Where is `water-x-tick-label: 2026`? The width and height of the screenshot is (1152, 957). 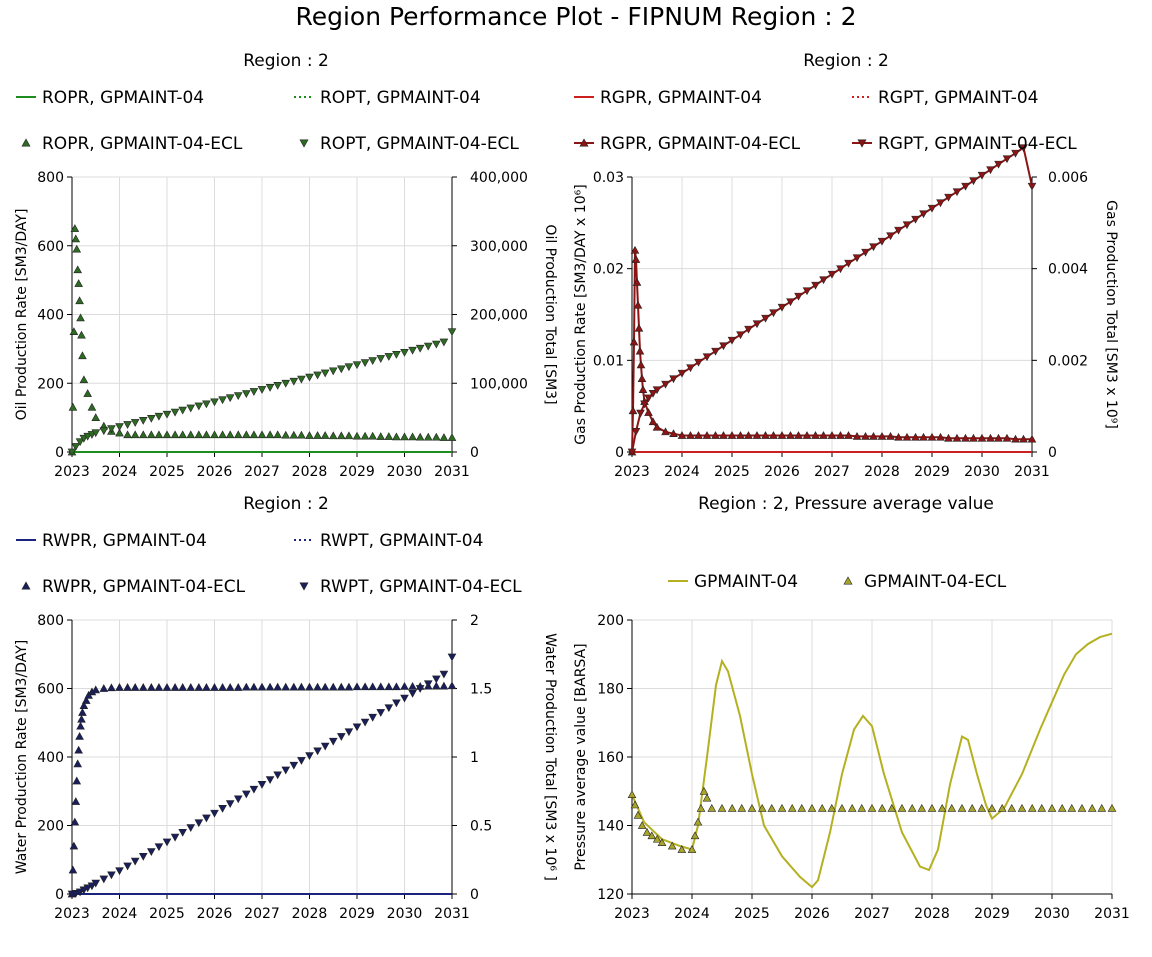 water-x-tick-label: 2026 is located at coordinates (215, 914).